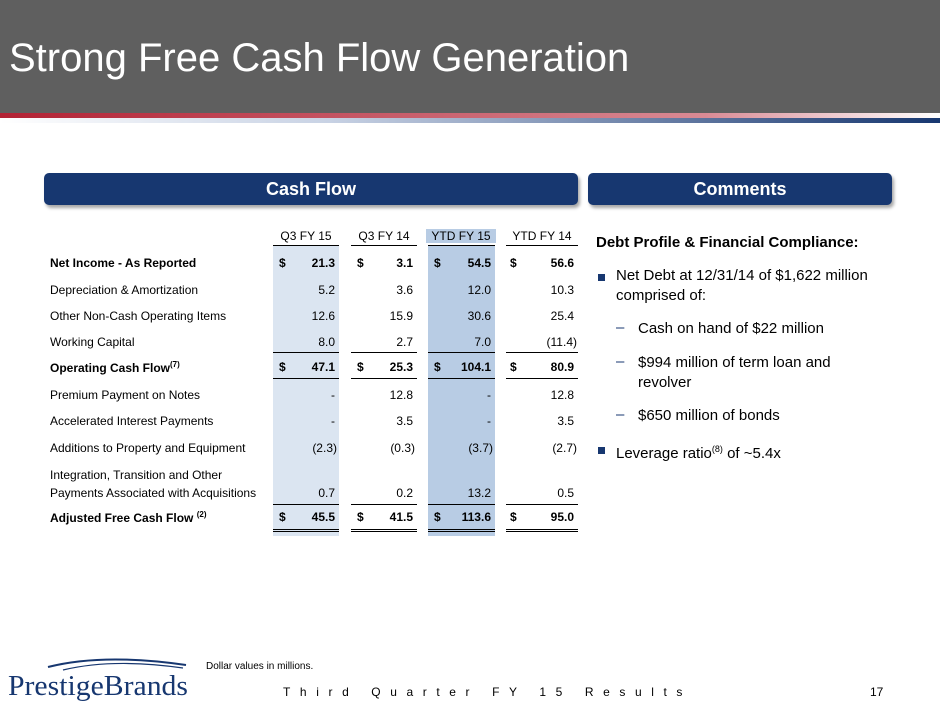  What do you see at coordinates (128, 517) in the screenshot?
I see `row-label: Adjusted Free Cash Flow (2)` at bounding box center [128, 517].